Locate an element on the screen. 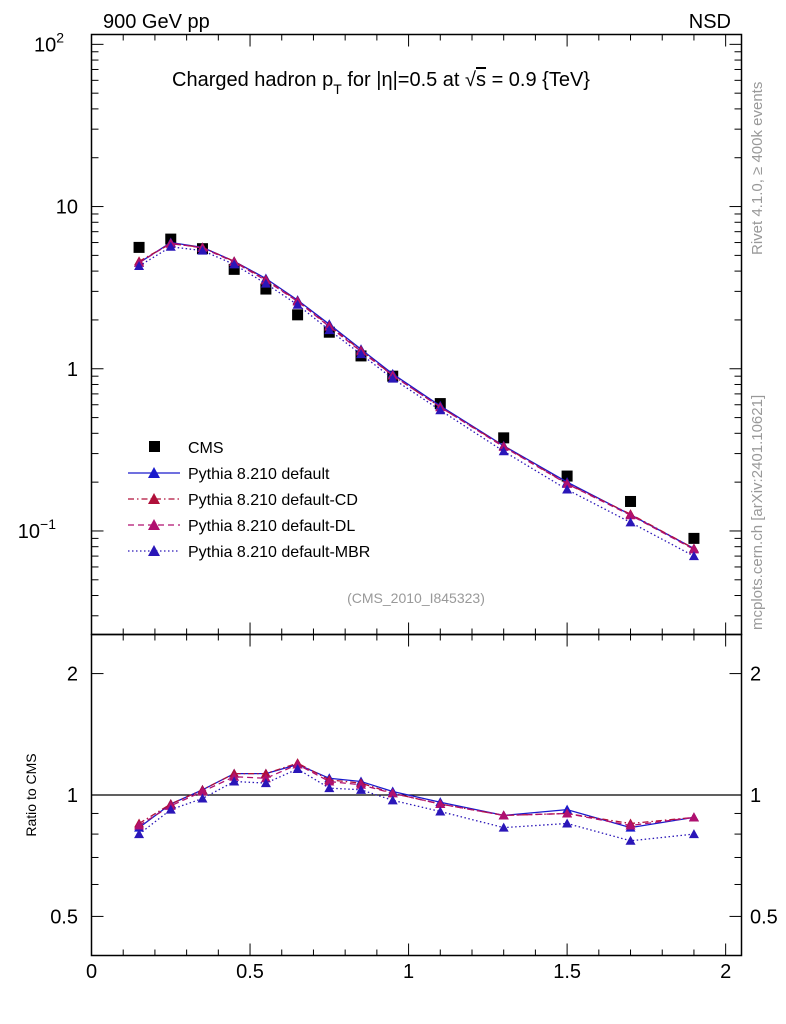 This screenshot has height=1024, width=786. ratio-y-tick-label-left: 1 is located at coordinates (72, 796).